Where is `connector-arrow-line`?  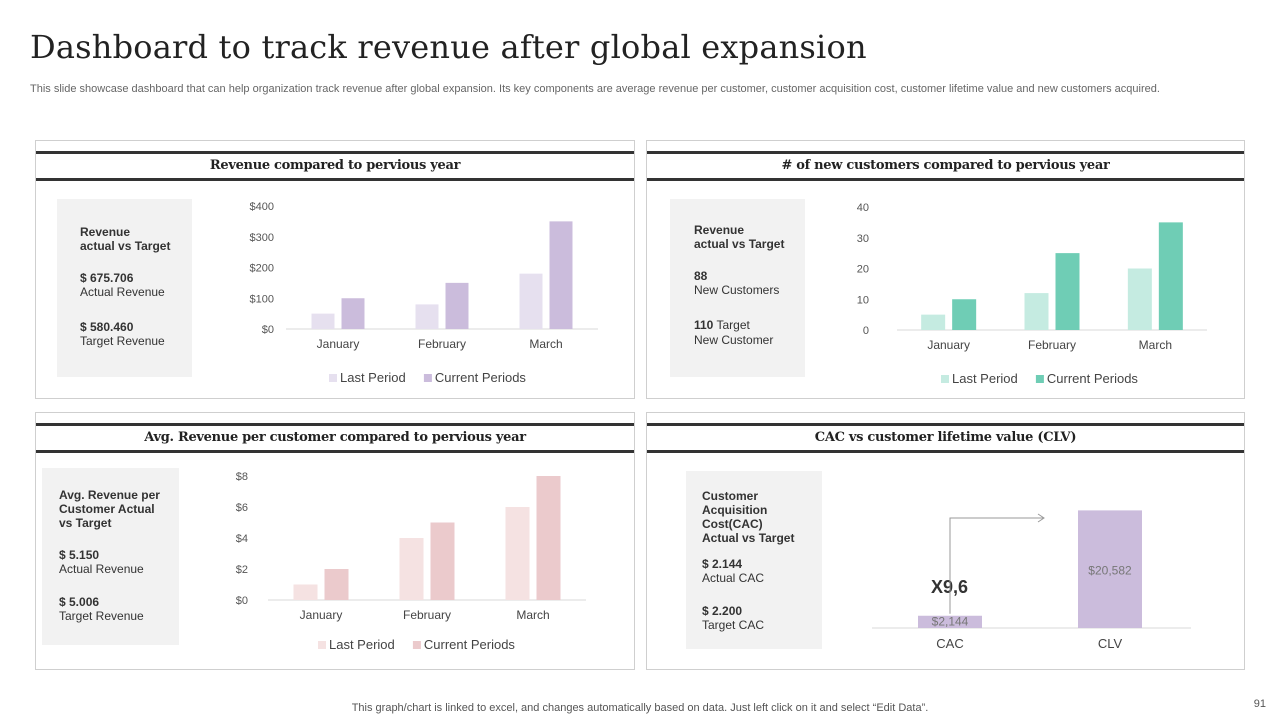
connector-arrow-line is located at coordinates (996, 565).